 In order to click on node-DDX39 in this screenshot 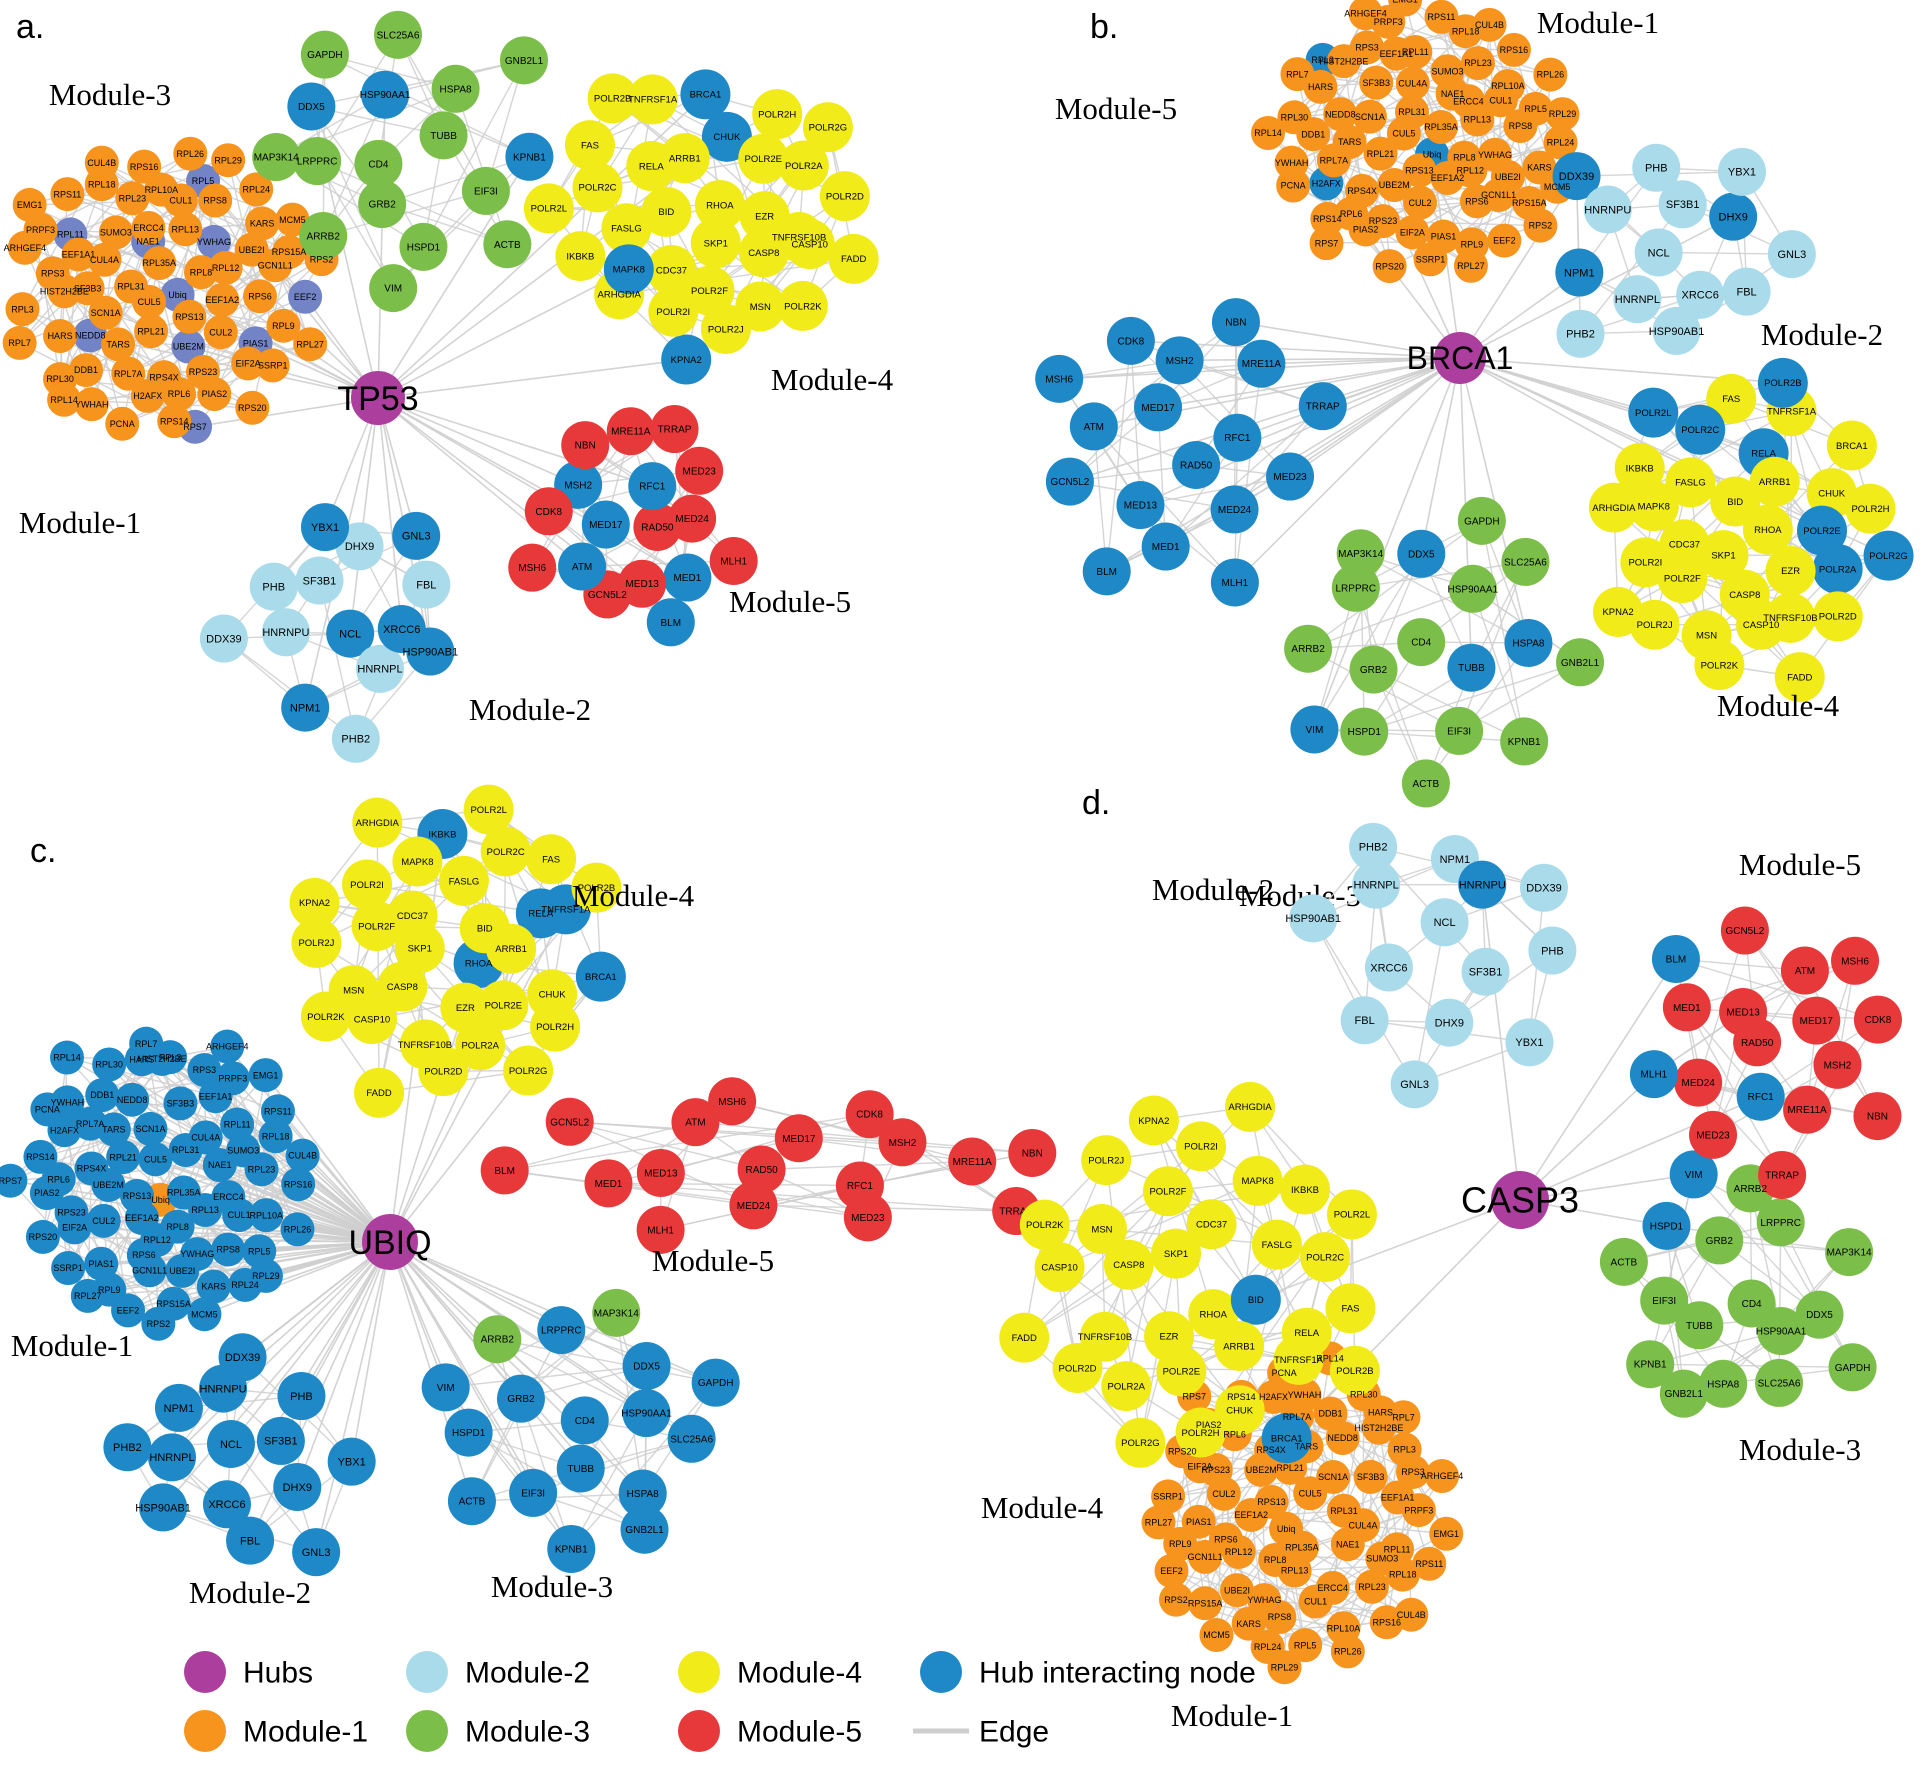, I will do `click(223, 638)`.